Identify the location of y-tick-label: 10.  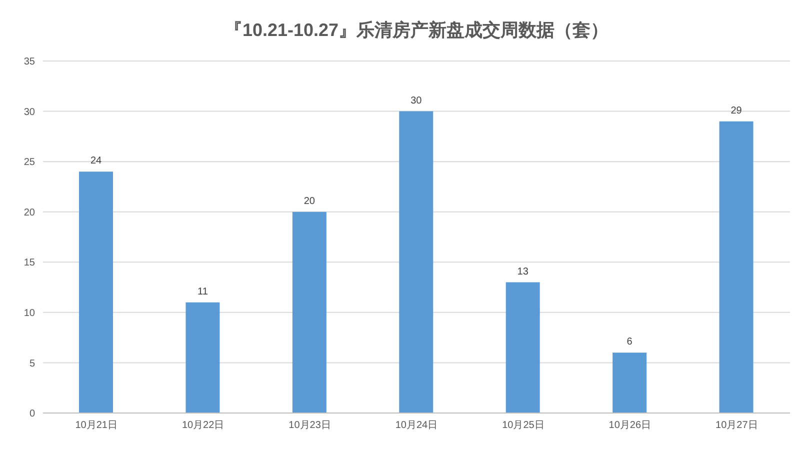
(30, 313).